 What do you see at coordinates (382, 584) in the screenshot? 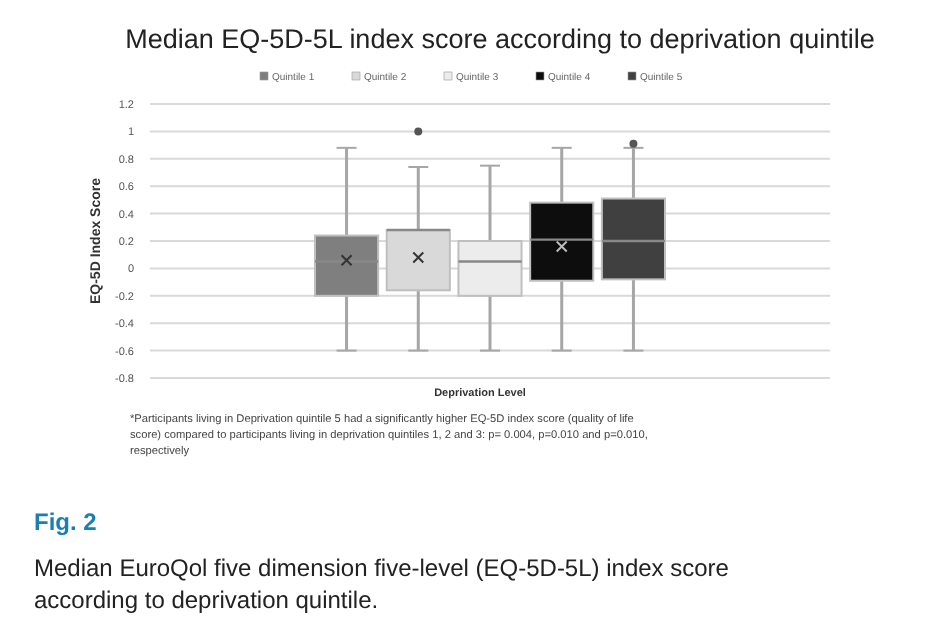
I see `text: Median EuroQol five dimension five-level (EQ-5D-5L) index score according to deprivation quintile.` at bounding box center [382, 584].